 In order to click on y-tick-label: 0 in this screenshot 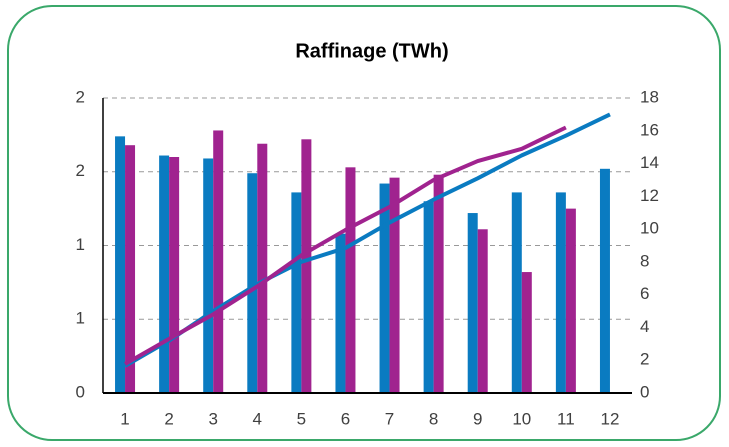, I will do `click(80, 391)`.